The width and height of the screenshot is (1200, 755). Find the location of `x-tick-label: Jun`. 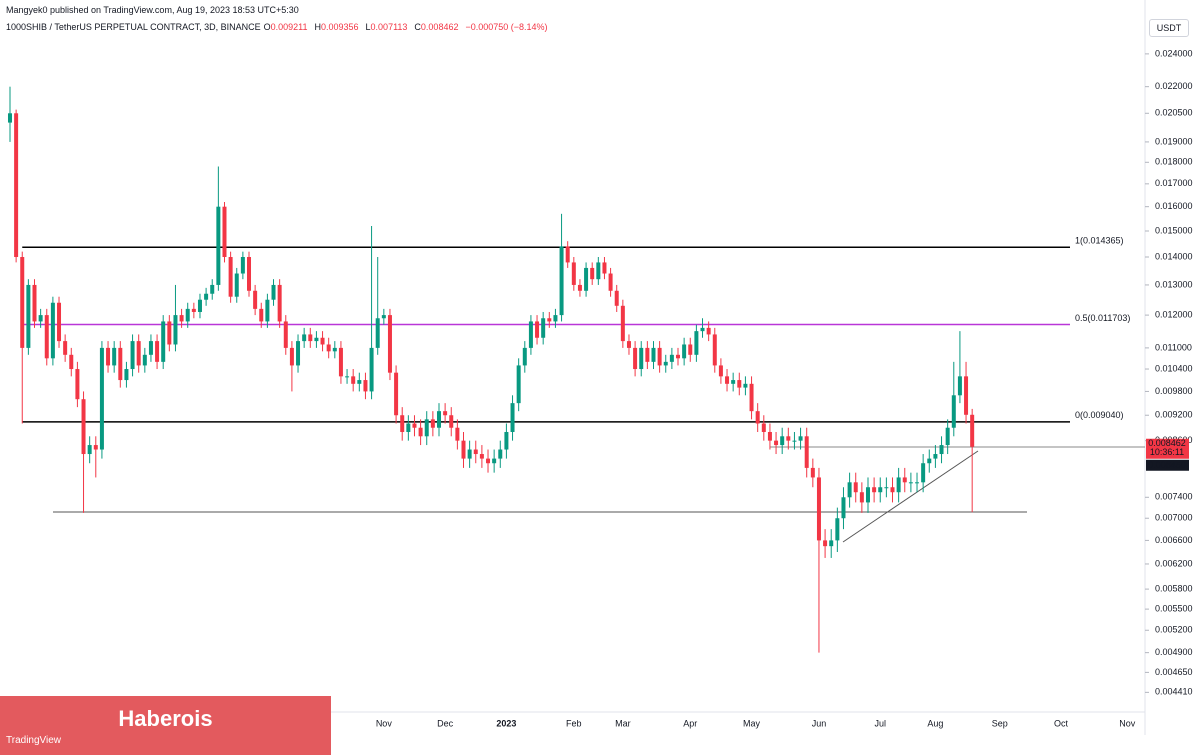

x-tick-label: Jun is located at coordinates (819, 723).